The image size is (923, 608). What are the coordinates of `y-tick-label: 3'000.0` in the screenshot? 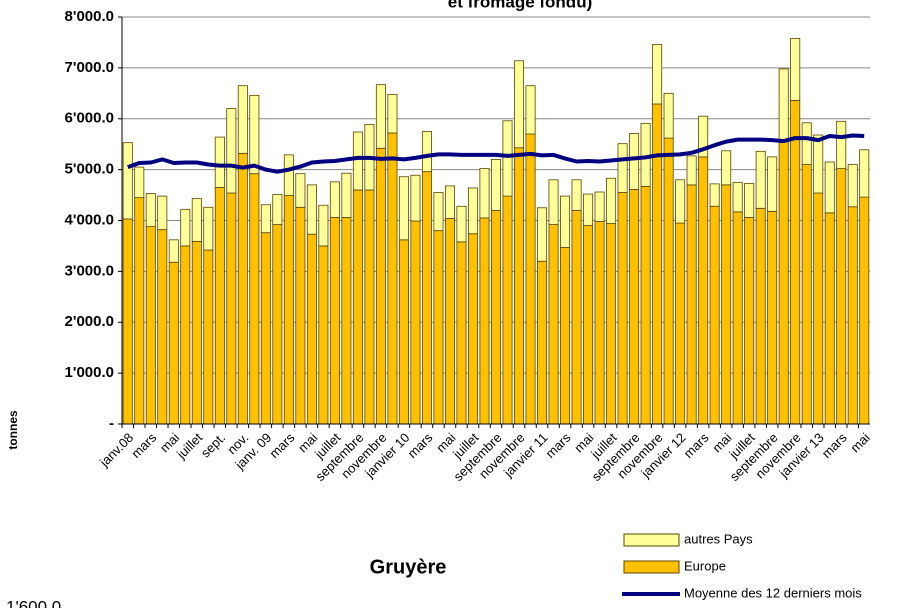 It's located at (89, 270).